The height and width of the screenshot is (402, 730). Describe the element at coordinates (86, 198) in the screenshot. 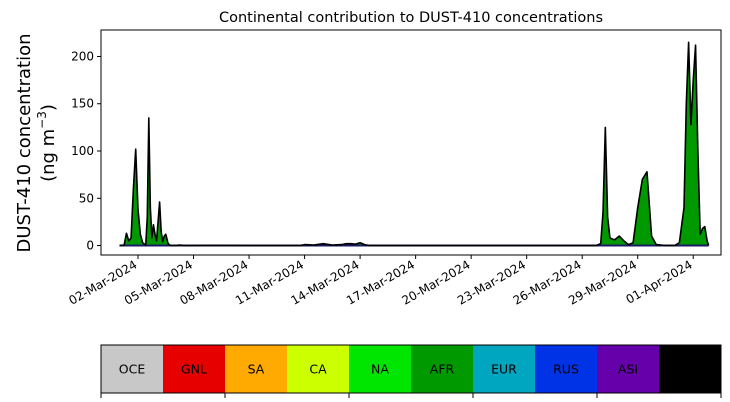

I see `y-tick-label: 50` at that location.